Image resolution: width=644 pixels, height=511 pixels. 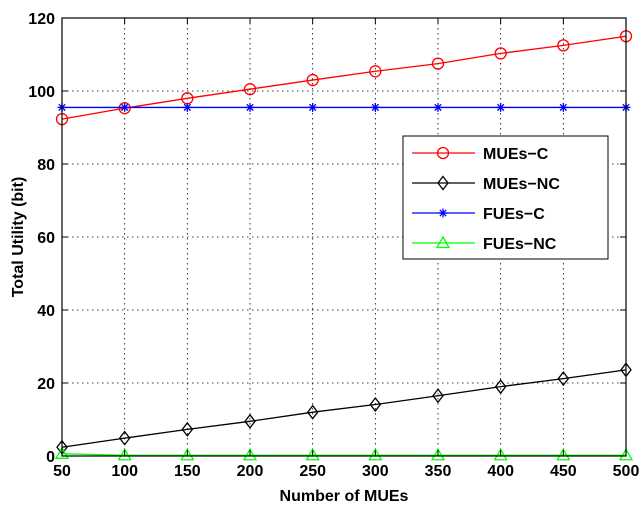 I want to click on legend: MUEs−C MUEs−NC FUEs−C FUEs−NC, so click(x=505, y=197).